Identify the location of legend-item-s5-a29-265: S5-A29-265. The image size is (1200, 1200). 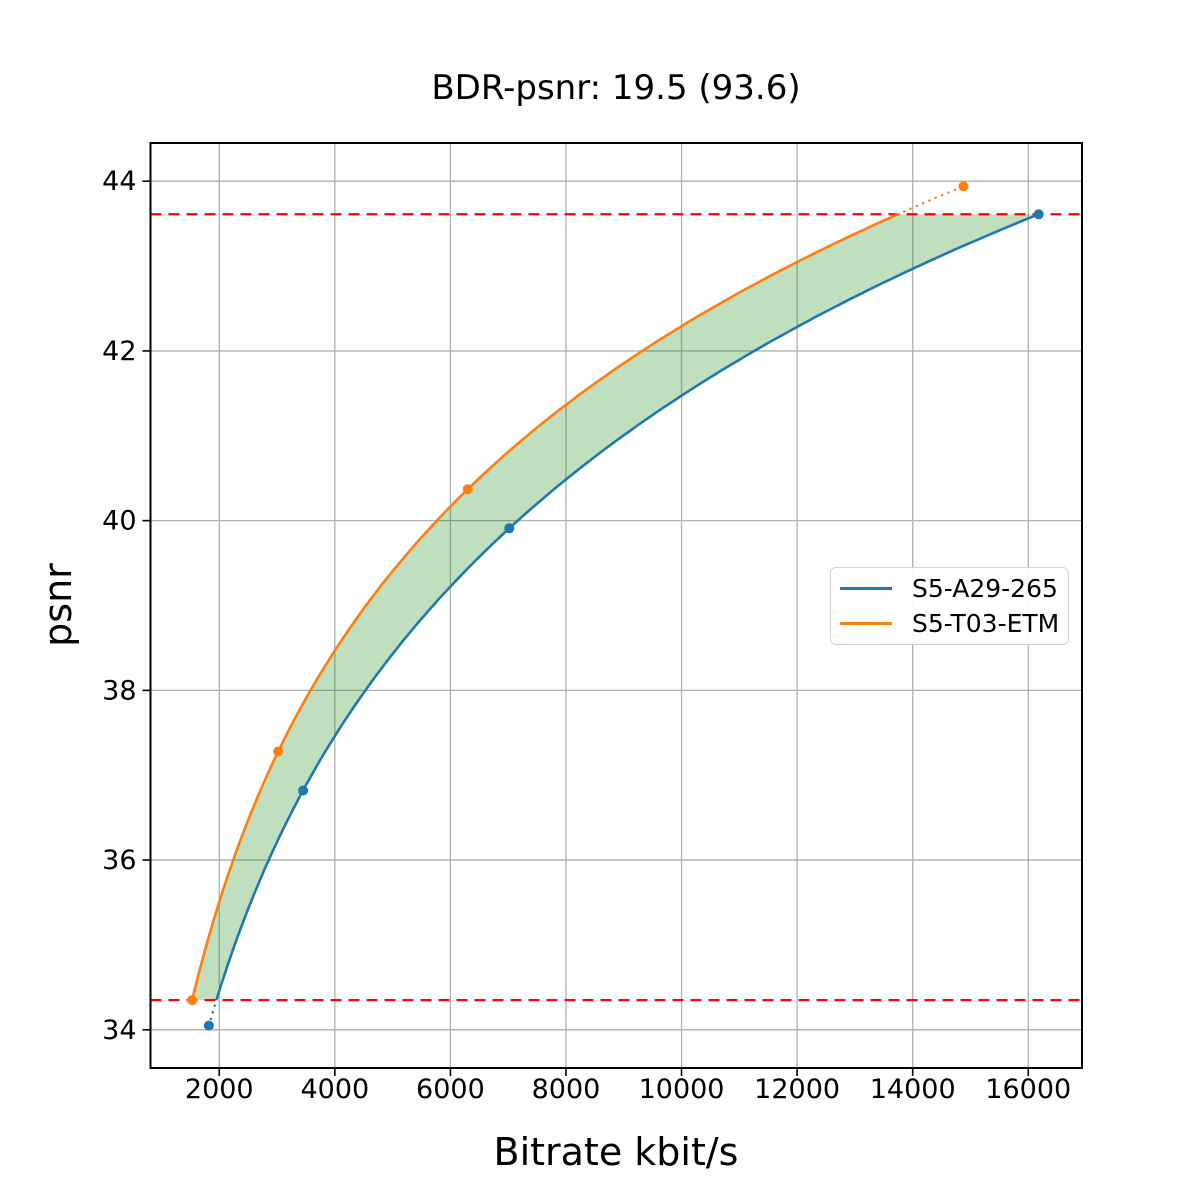
(954, 589).